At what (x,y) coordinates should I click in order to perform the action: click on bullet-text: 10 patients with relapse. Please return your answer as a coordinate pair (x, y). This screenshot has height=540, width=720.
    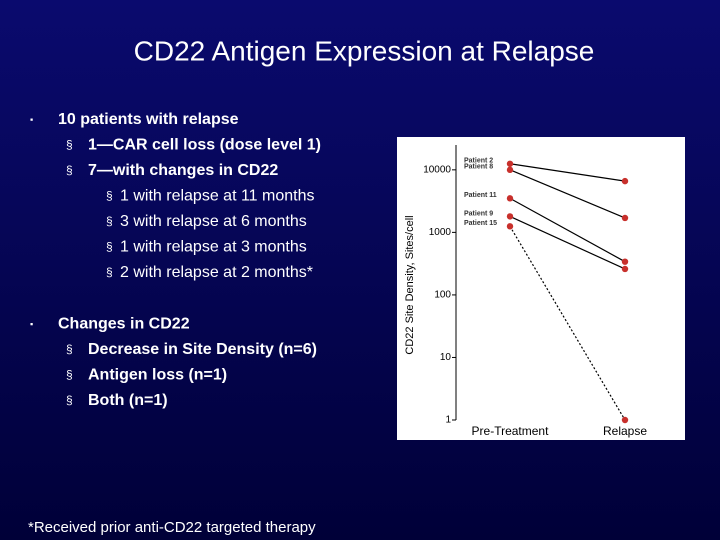
    Looking at the image, I should click on (148, 119).